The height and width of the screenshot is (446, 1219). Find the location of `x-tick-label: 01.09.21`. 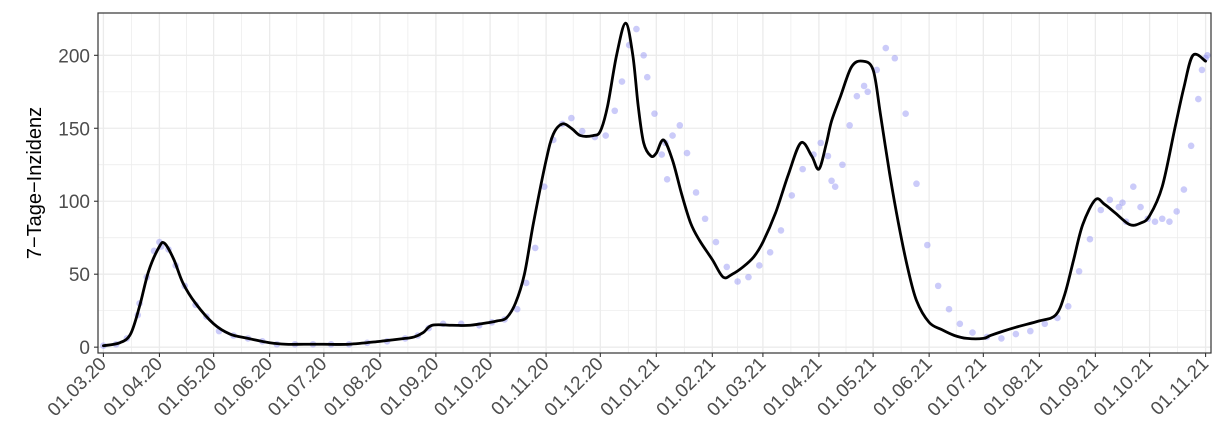

x-tick-label: 01.09.21 is located at coordinates (1069, 387).